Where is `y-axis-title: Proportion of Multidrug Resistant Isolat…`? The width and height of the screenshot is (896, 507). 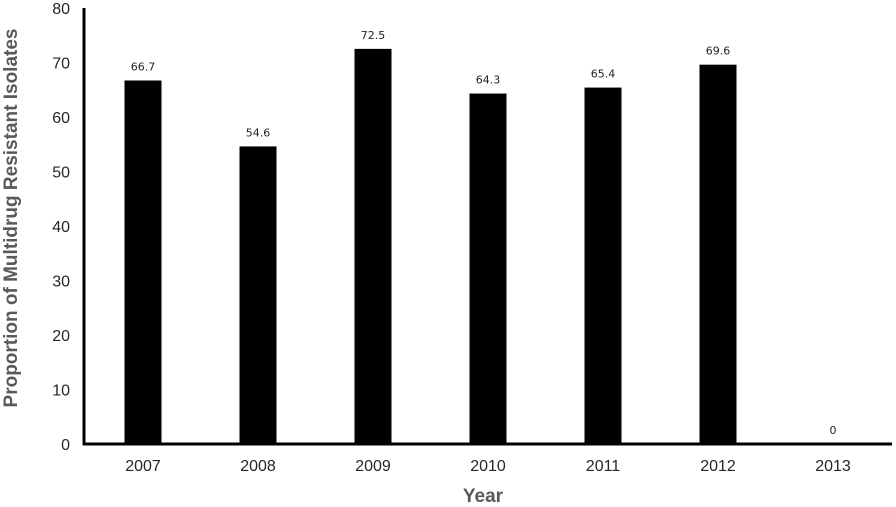 y-axis-title: Proportion of Multidrug Resistant Isolat… is located at coordinates (11, 218).